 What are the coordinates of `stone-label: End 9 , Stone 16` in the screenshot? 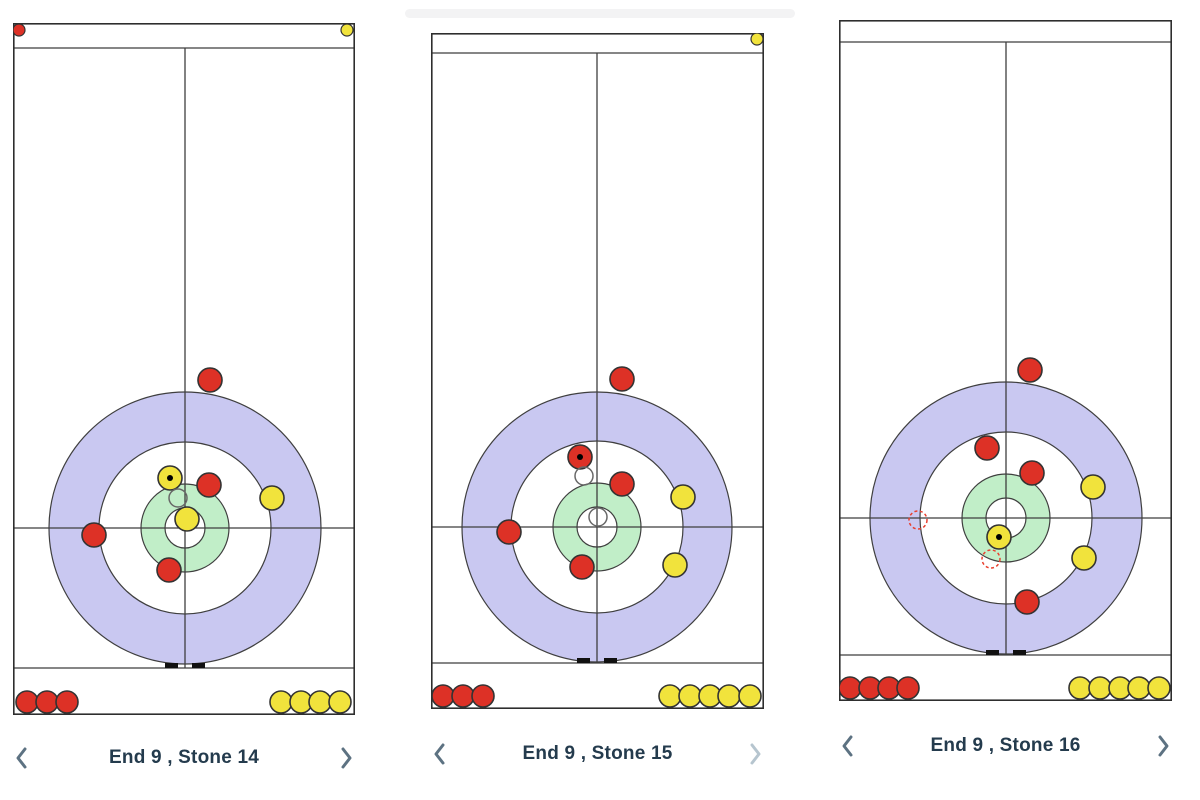 It's located at (1005, 745).